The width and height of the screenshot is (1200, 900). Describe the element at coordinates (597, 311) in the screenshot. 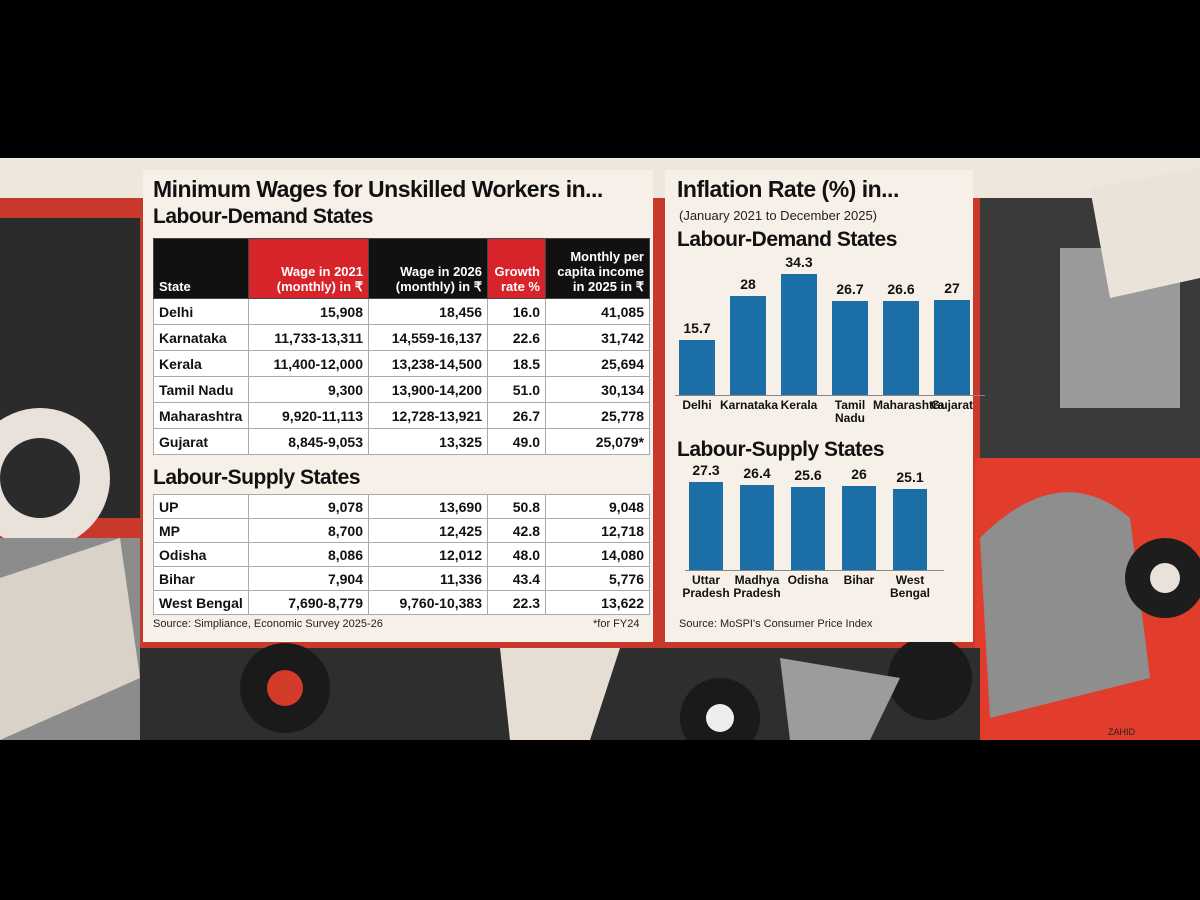

I see `table-cell: 41,085` at that location.